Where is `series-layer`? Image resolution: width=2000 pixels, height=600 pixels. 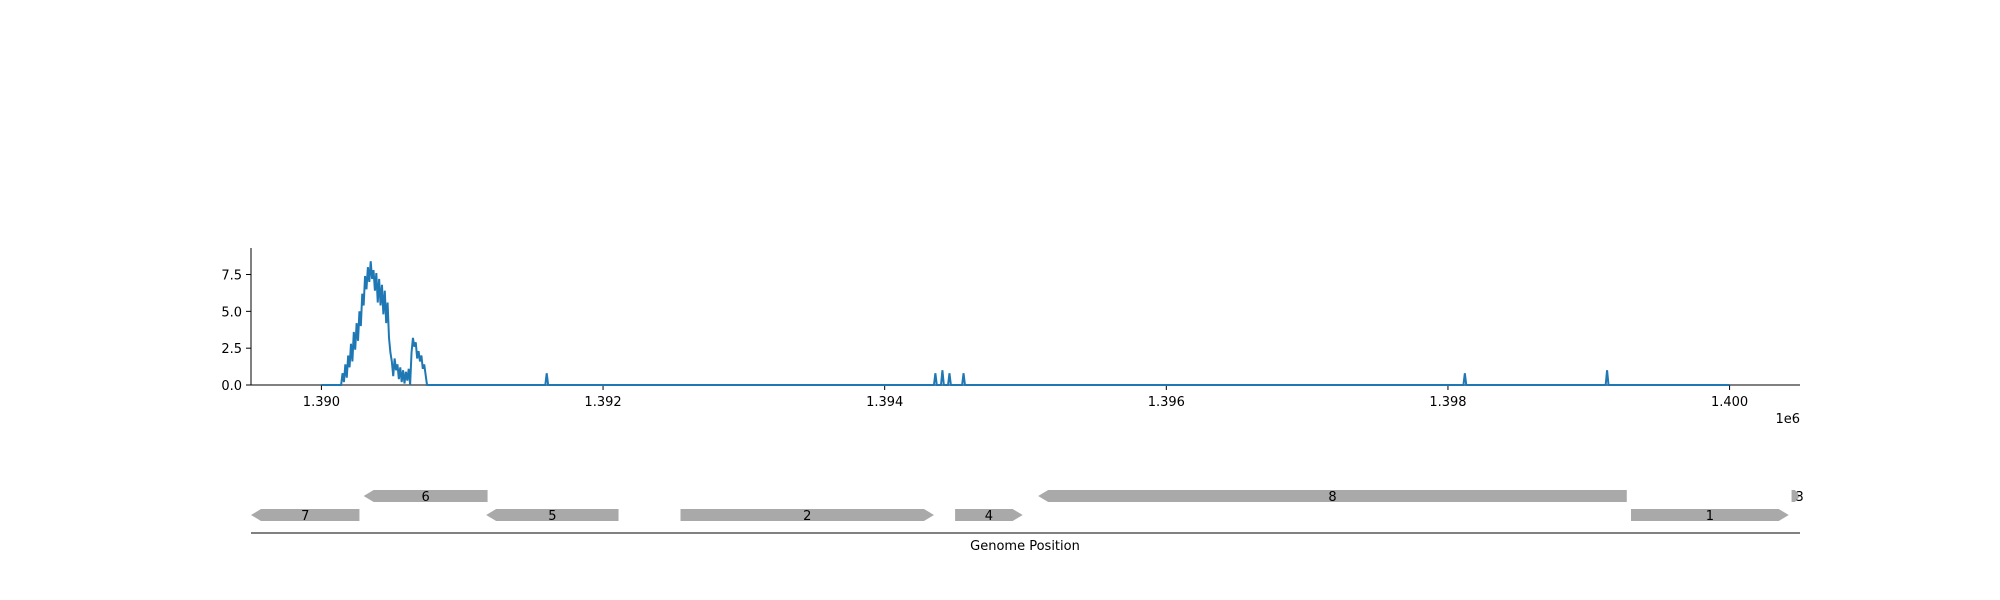 series-layer is located at coordinates (1025, 323).